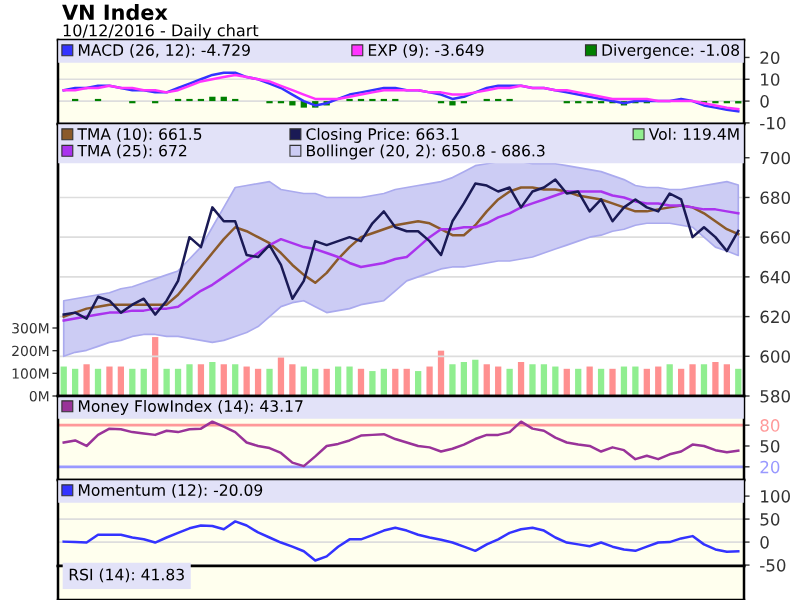  Describe the element at coordinates (773, 565) in the screenshot. I see `y-tick-label: -50` at that location.